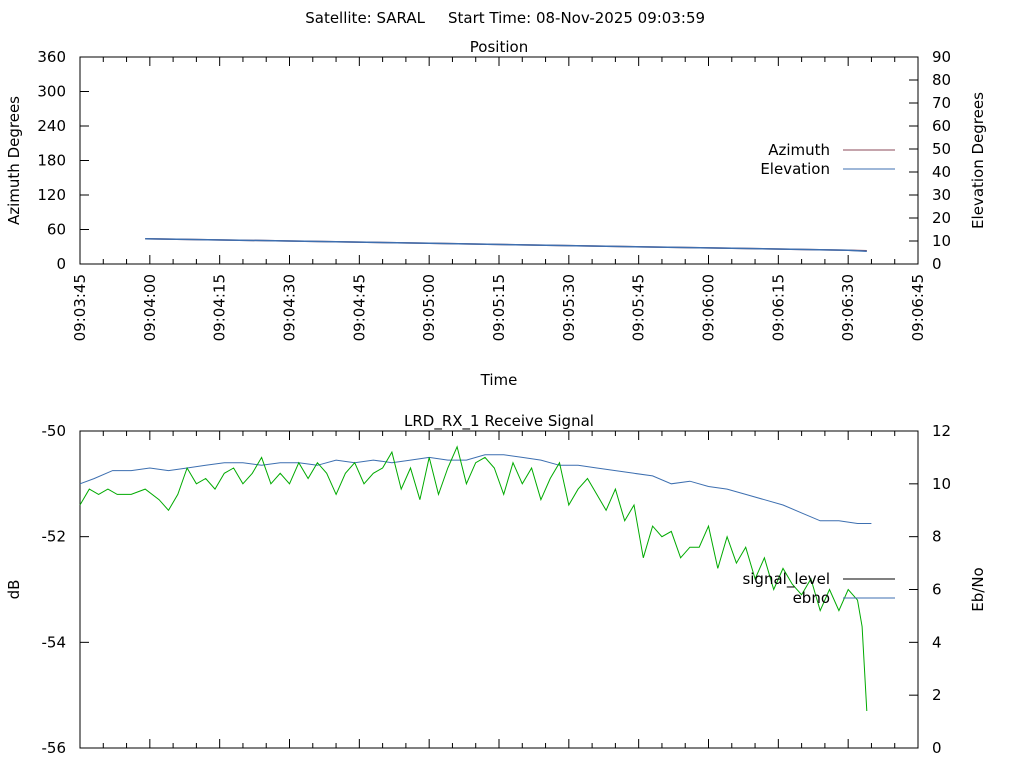  Describe the element at coordinates (14, 160) in the screenshot. I see `y-axis-label: Azimuth Degrees` at that location.